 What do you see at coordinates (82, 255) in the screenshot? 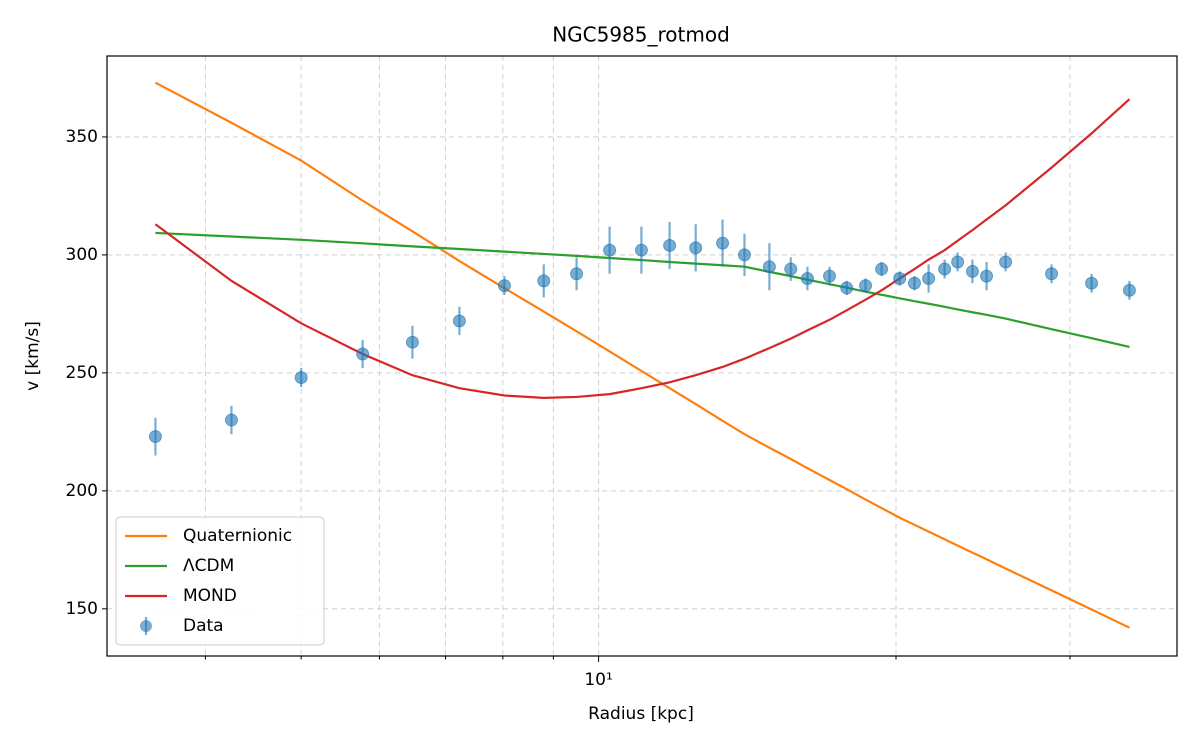
I see `y-tick-label: 300` at bounding box center [82, 255].